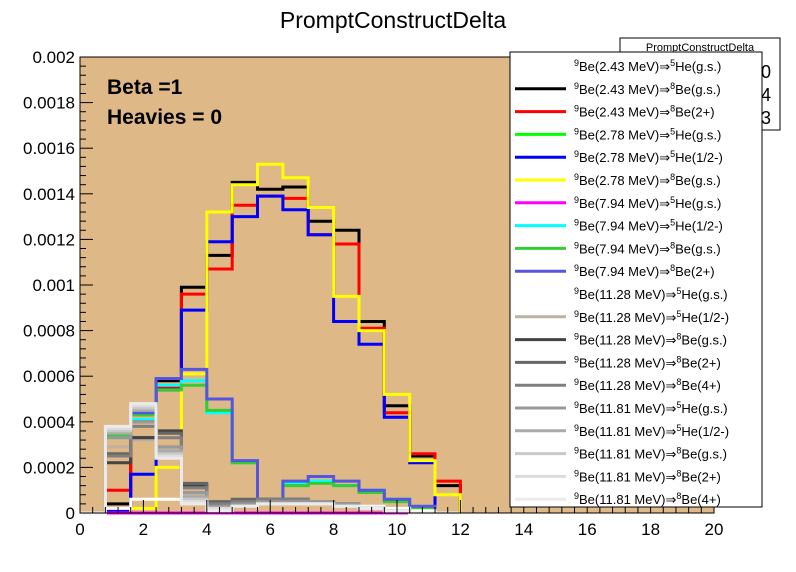  I want to click on legend-label: 9Be(11.81 MeV)⇒8Be(2+), so click(647, 476).